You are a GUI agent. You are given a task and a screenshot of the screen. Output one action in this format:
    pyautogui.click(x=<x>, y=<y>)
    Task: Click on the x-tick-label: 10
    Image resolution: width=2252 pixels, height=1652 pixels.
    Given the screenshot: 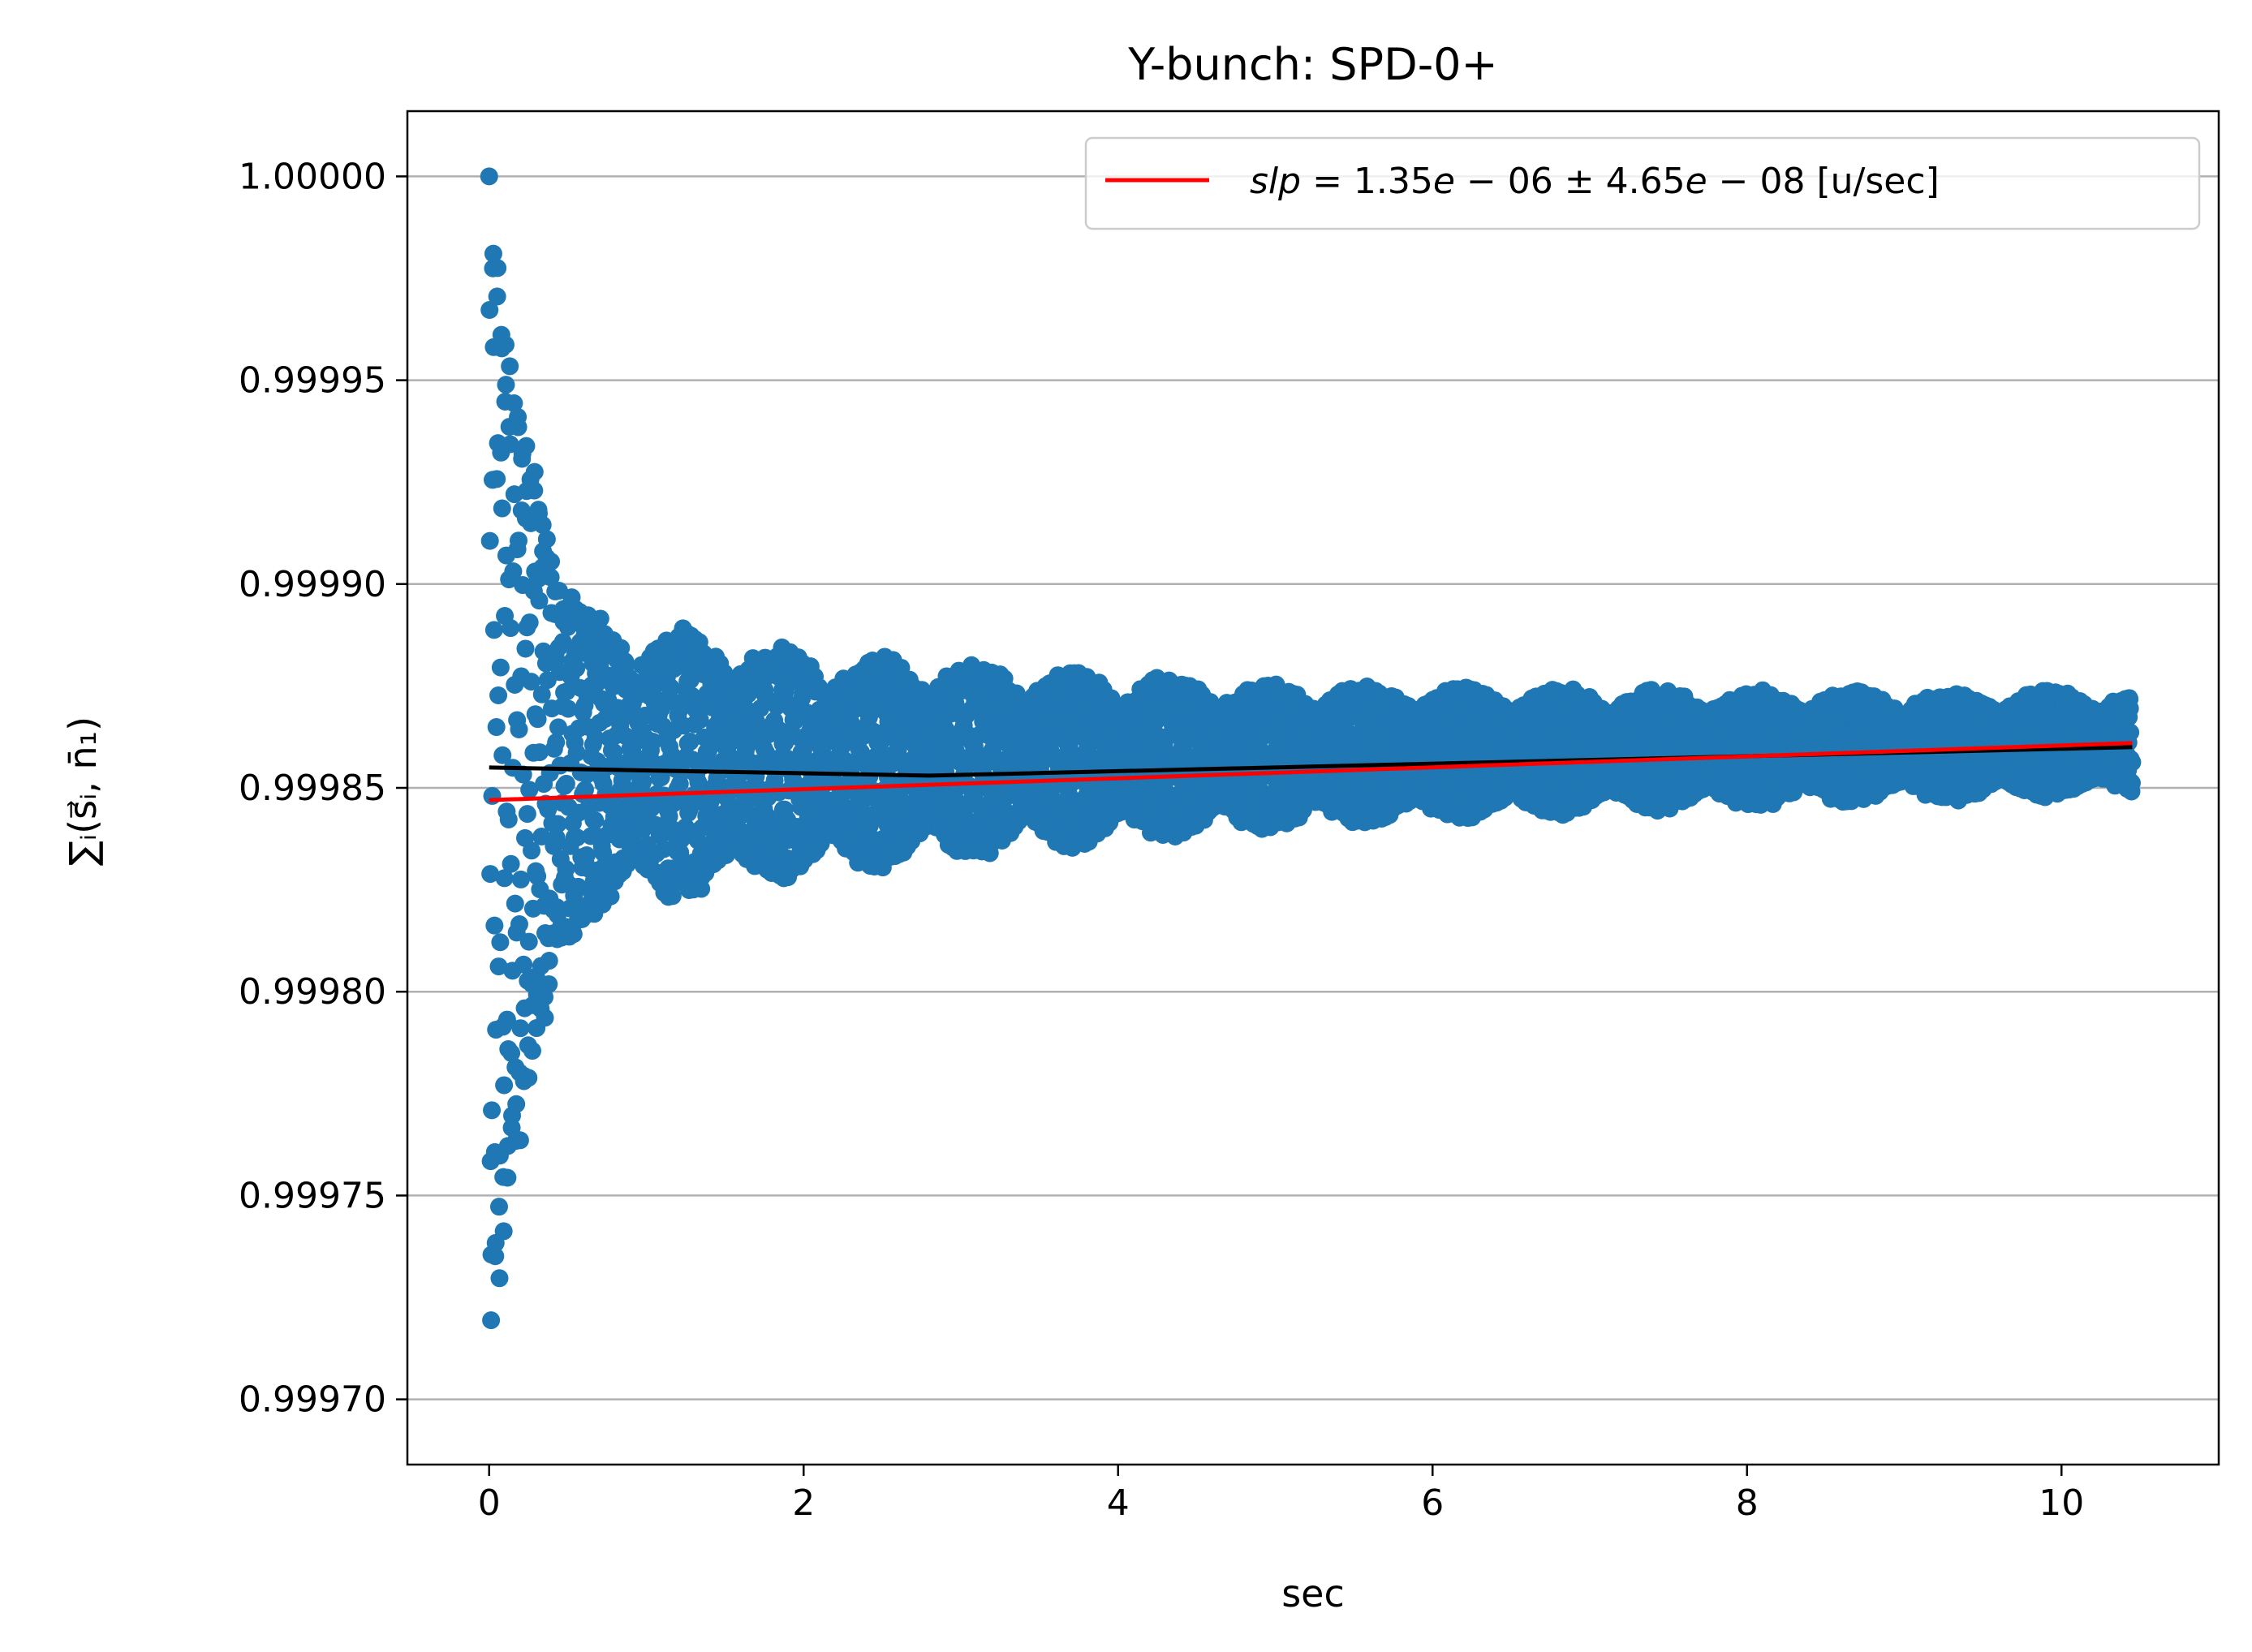 What is the action you would take?
    pyautogui.click(x=2061, y=1503)
    